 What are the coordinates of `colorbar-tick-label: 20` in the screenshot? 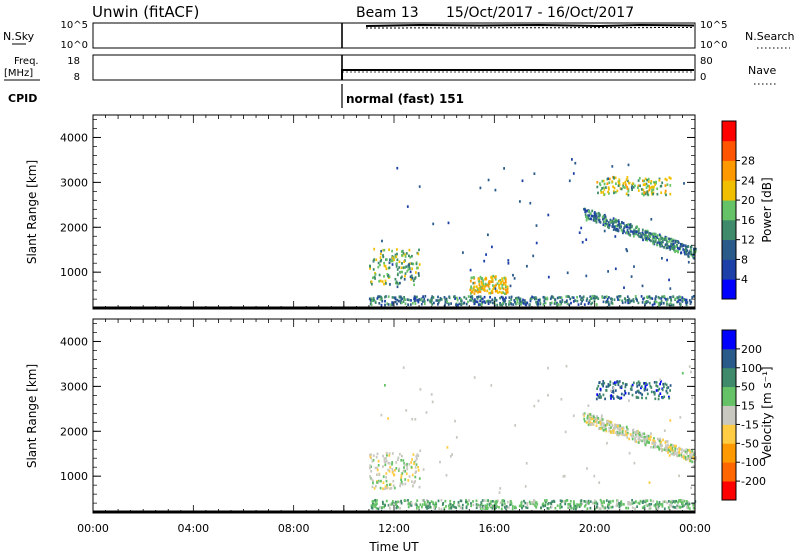 It's located at (748, 200).